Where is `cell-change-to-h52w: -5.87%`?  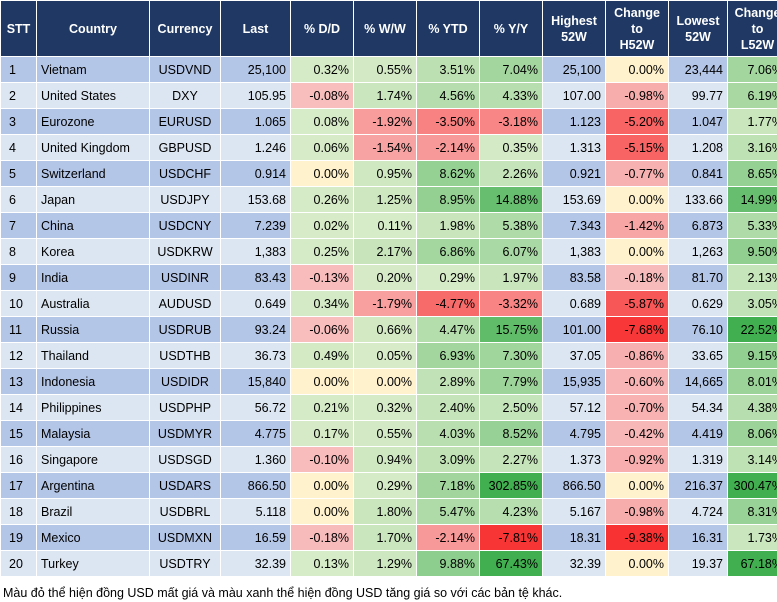 cell-change-to-h52w: -5.87% is located at coordinates (637, 303).